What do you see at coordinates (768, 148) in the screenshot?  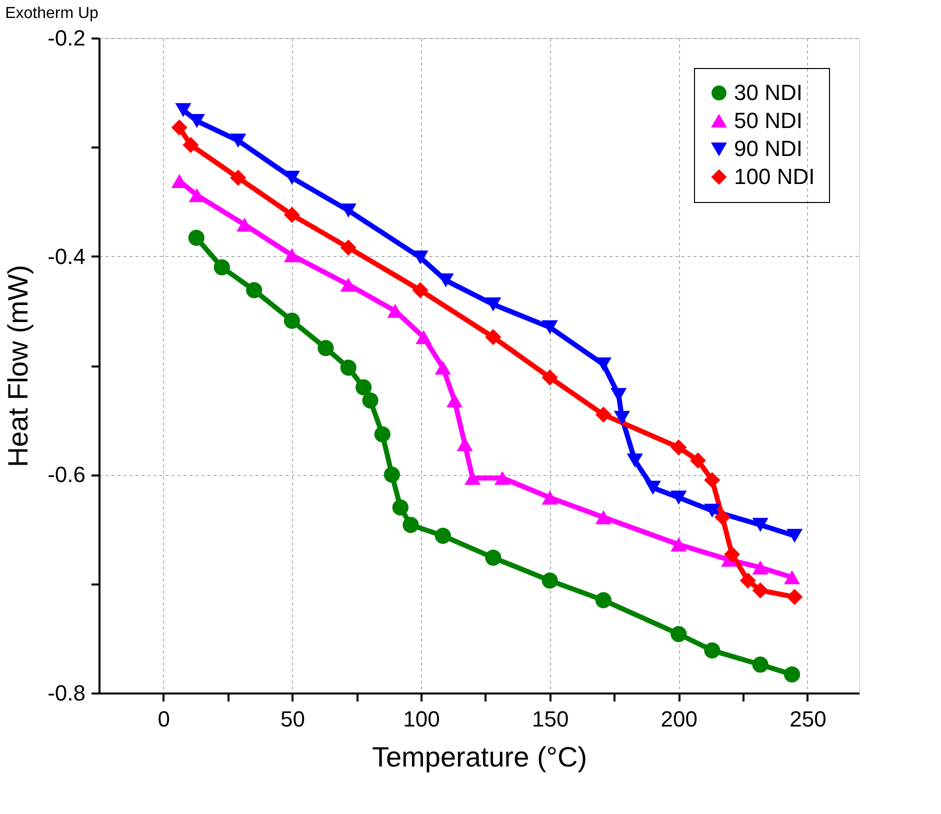 I see `legend-label: 90 NDI` at bounding box center [768, 148].